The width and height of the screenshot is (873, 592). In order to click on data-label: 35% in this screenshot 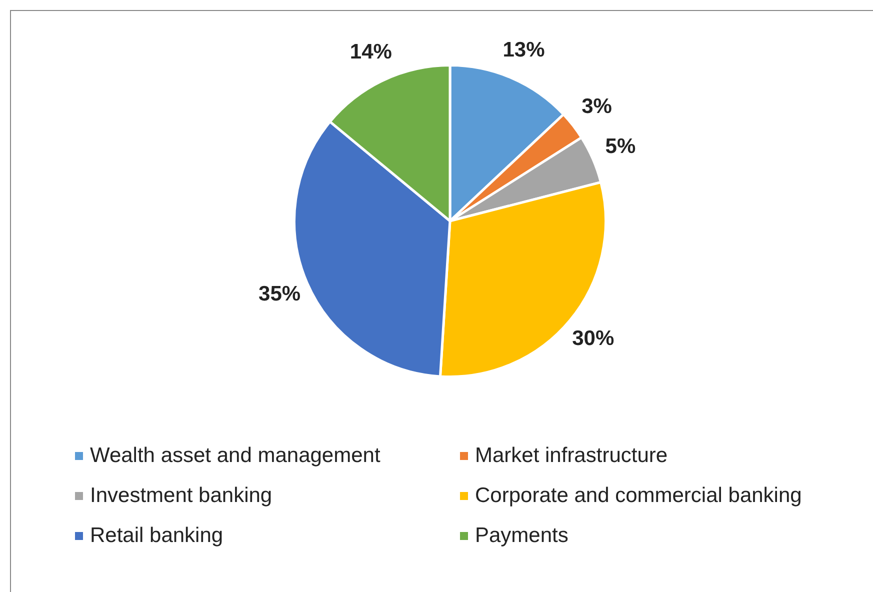, I will do `click(279, 294)`.